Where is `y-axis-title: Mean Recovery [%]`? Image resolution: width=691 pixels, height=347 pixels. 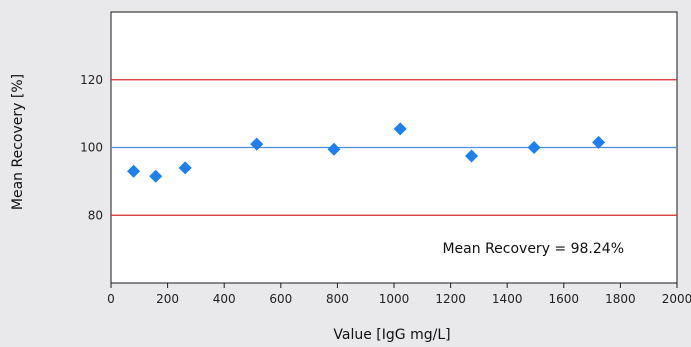
y-axis-title: Mean Recovery [%] is located at coordinates (18, 142).